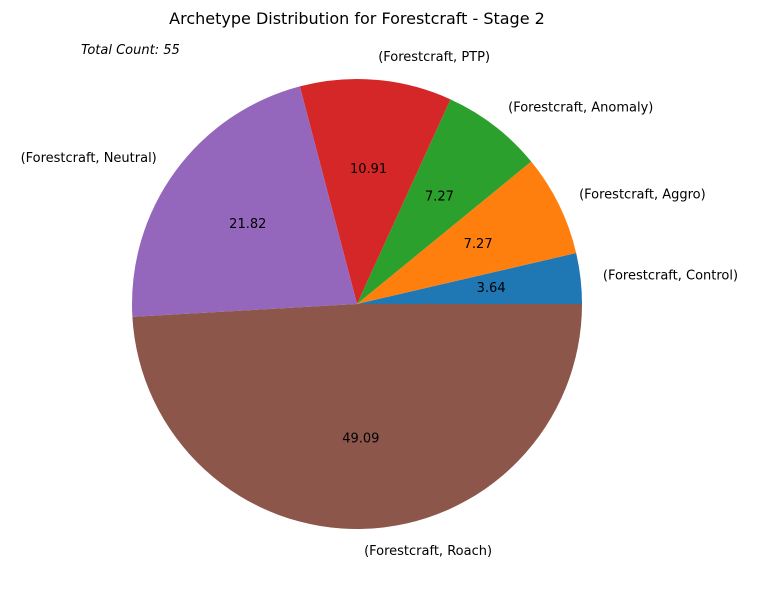 The width and height of the screenshot is (759, 594). What do you see at coordinates (428, 551) in the screenshot?
I see `slice-category-label: (Forestcraft, Roach)` at bounding box center [428, 551].